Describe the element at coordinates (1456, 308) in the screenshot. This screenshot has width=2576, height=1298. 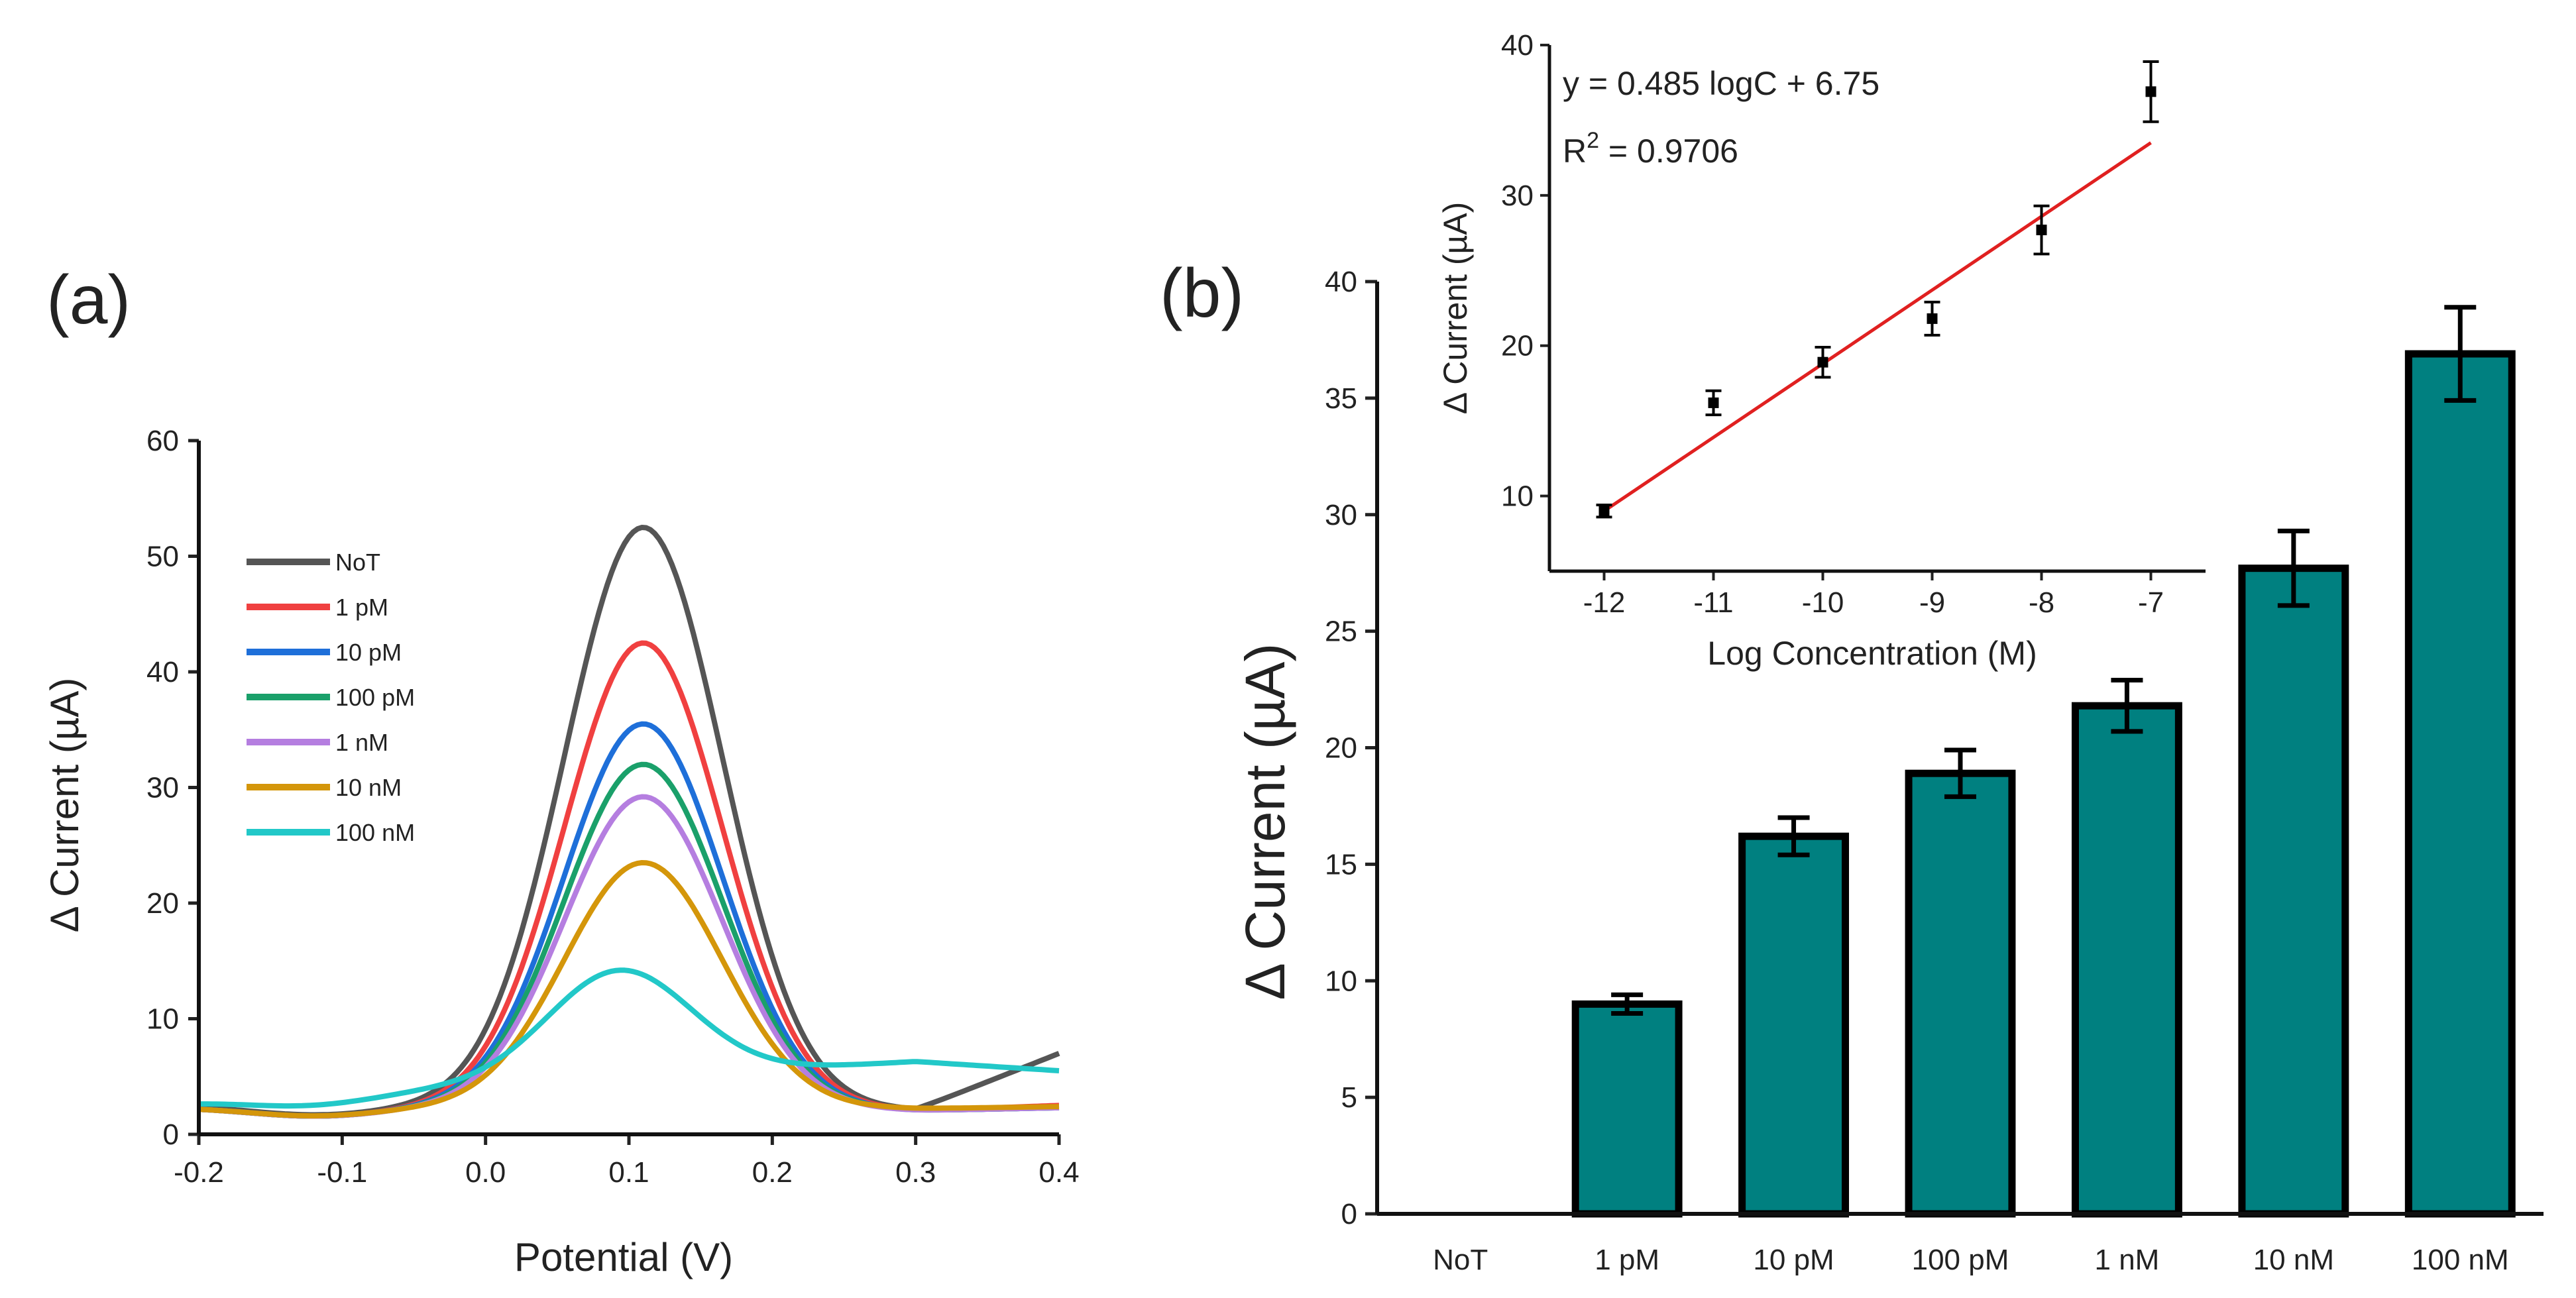
I see `inset-y-axis-label: Δ Current (µA)` at that location.